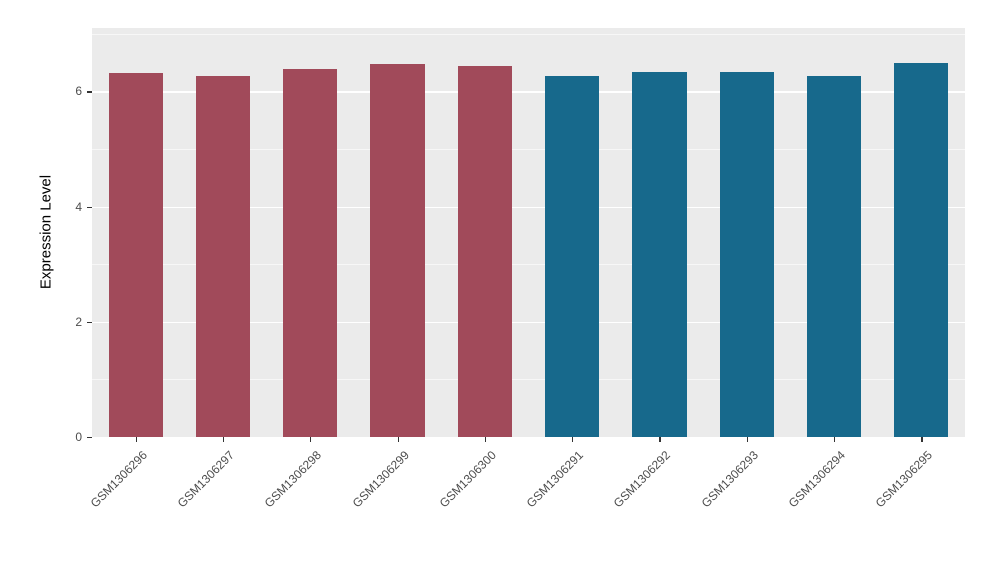  Describe the element at coordinates (78, 91) in the screenshot. I see `y-tick-label: 6` at that location.